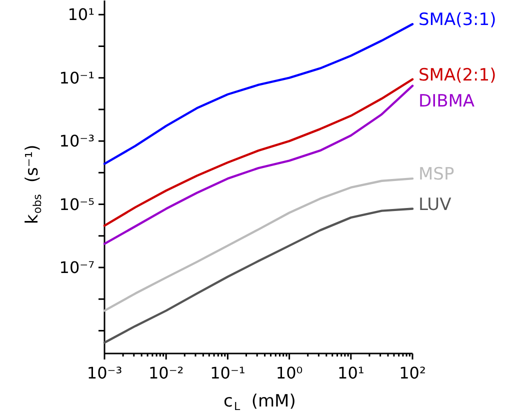  I want to click on y-tick-label: 10⁻⁷, so click(76, 267).